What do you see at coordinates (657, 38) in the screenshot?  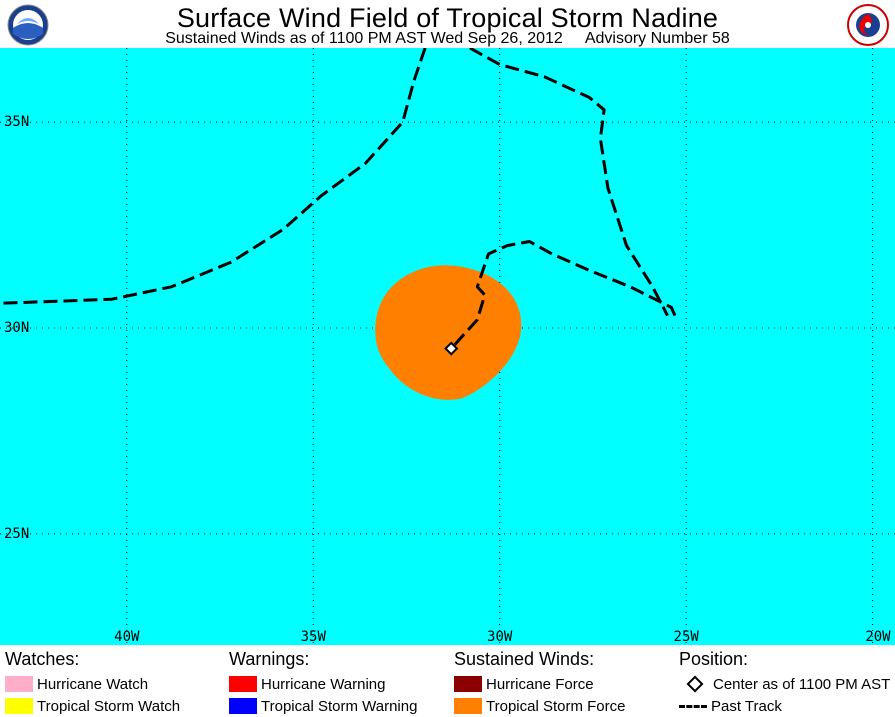 I see `advisory-number: Advisory Number 58` at bounding box center [657, 38].